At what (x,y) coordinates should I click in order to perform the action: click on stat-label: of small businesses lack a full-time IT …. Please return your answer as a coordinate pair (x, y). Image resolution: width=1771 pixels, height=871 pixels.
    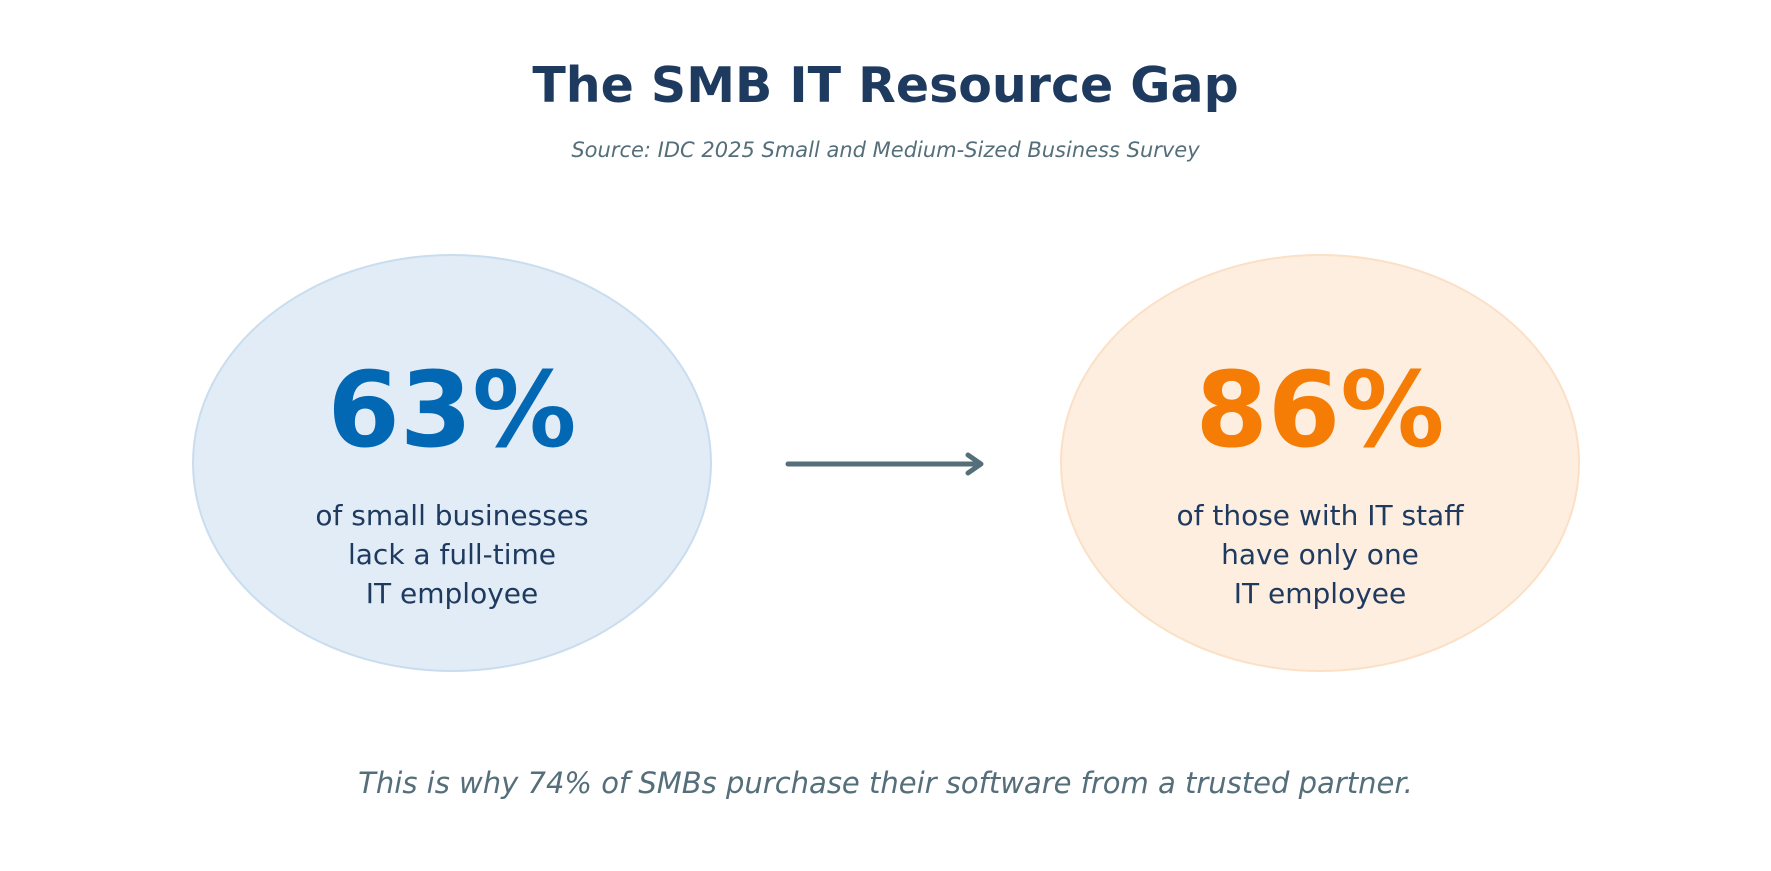
    Looking at the image, I should click on (452, 554).